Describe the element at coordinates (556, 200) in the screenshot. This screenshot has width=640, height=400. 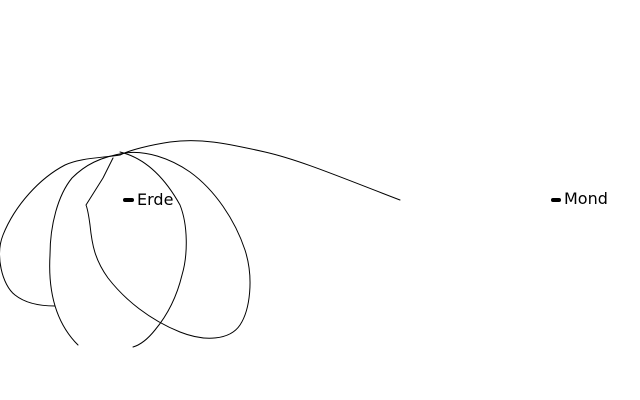
I see `moon-marker` at that location.